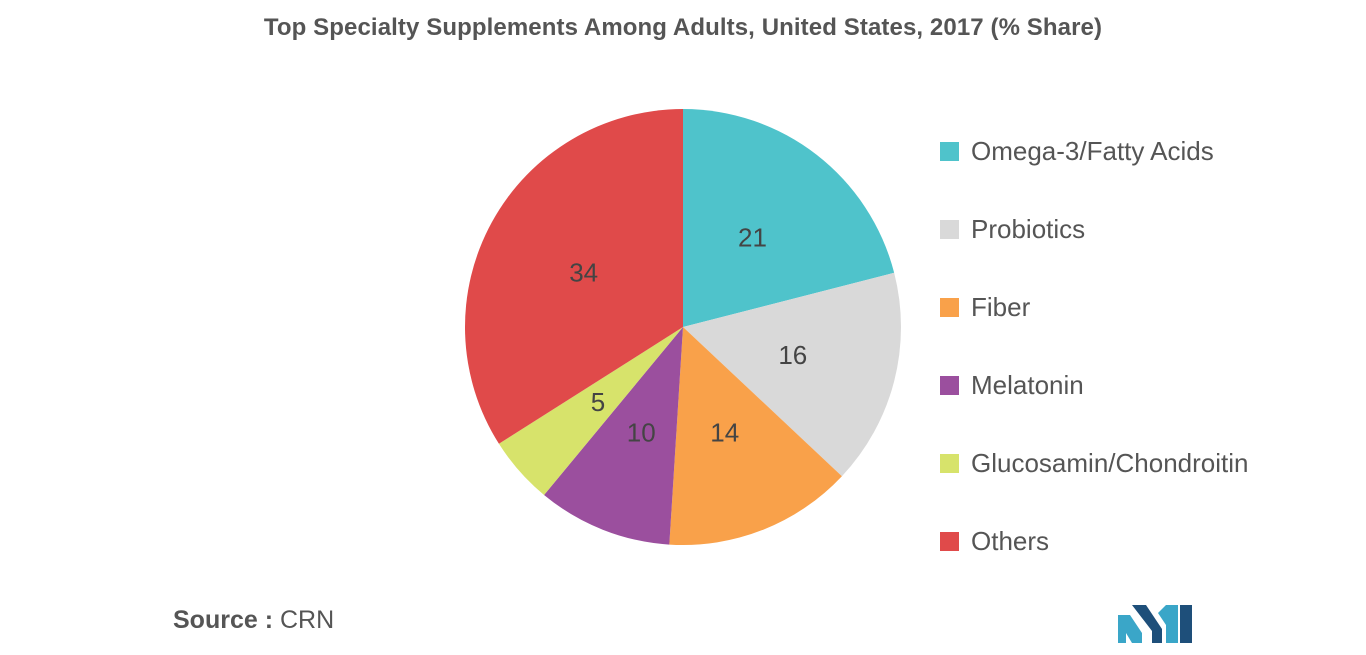 The width and height of the screenshot is (1366, 655). Describe the element at coordinates (792, 355) in the screenshot. I see `data-label-probiotics: 16` at that location.